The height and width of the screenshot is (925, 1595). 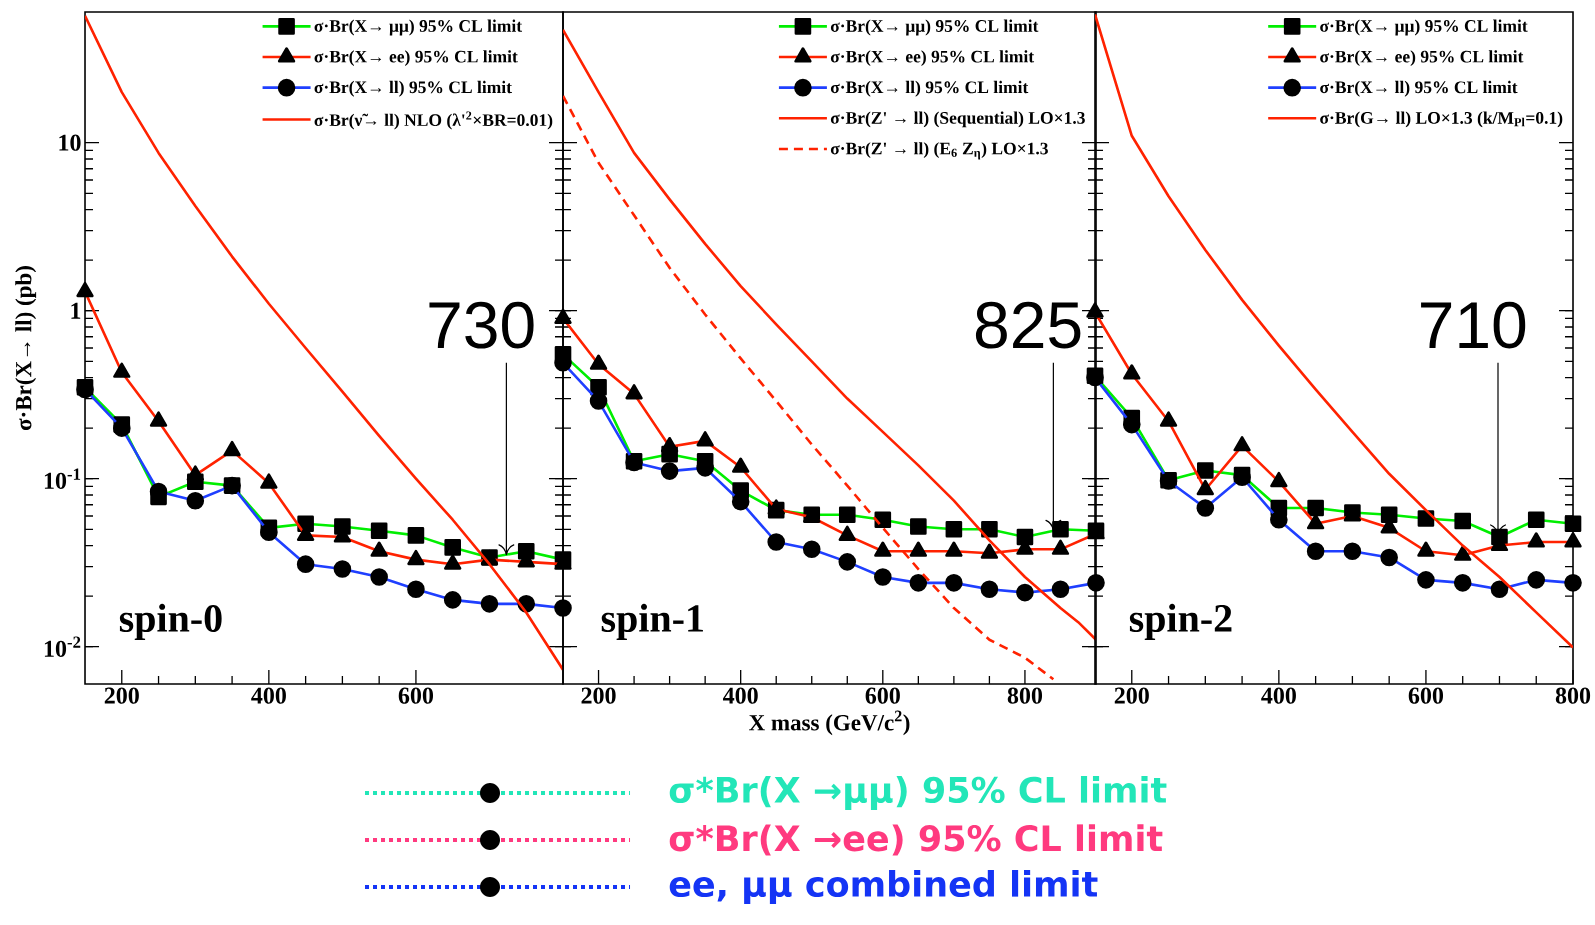 What do you see at coordinates (481, 325) in the screenshot?
I see `annotation: 730` at bounding box center [481, 325].